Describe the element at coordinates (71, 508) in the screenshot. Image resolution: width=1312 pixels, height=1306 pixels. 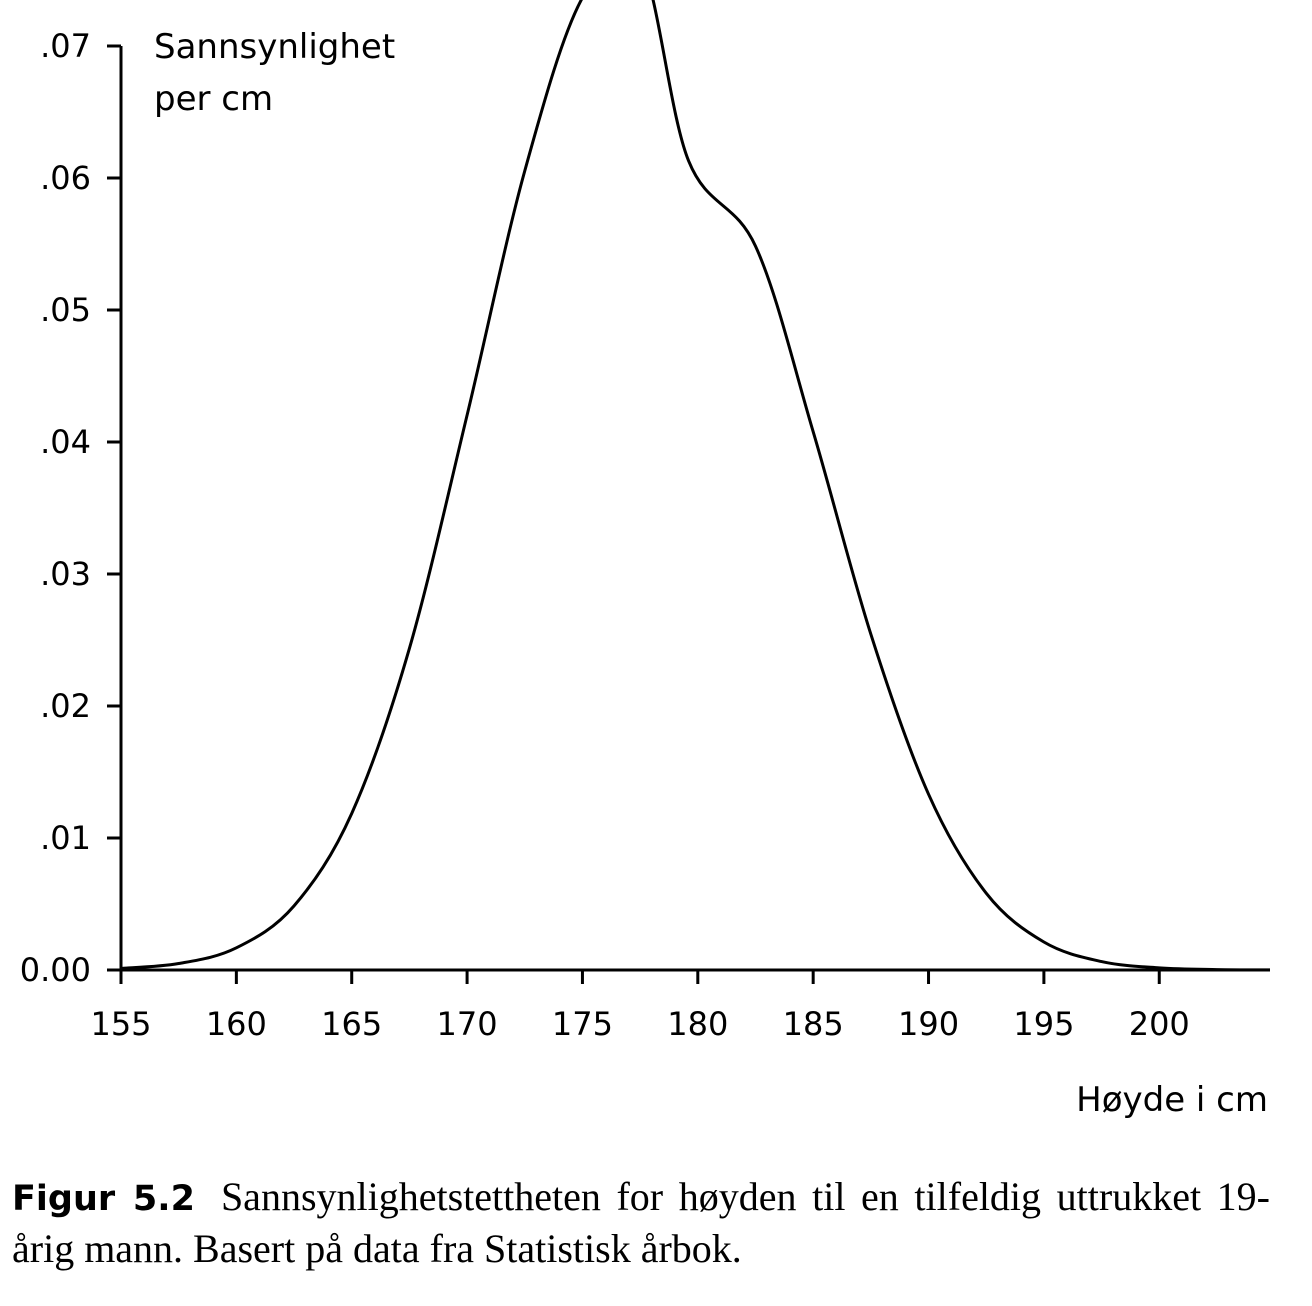
I see `y-axis: 0.00 .01 .02 .03 .04 .05 .06 .07` at that location.